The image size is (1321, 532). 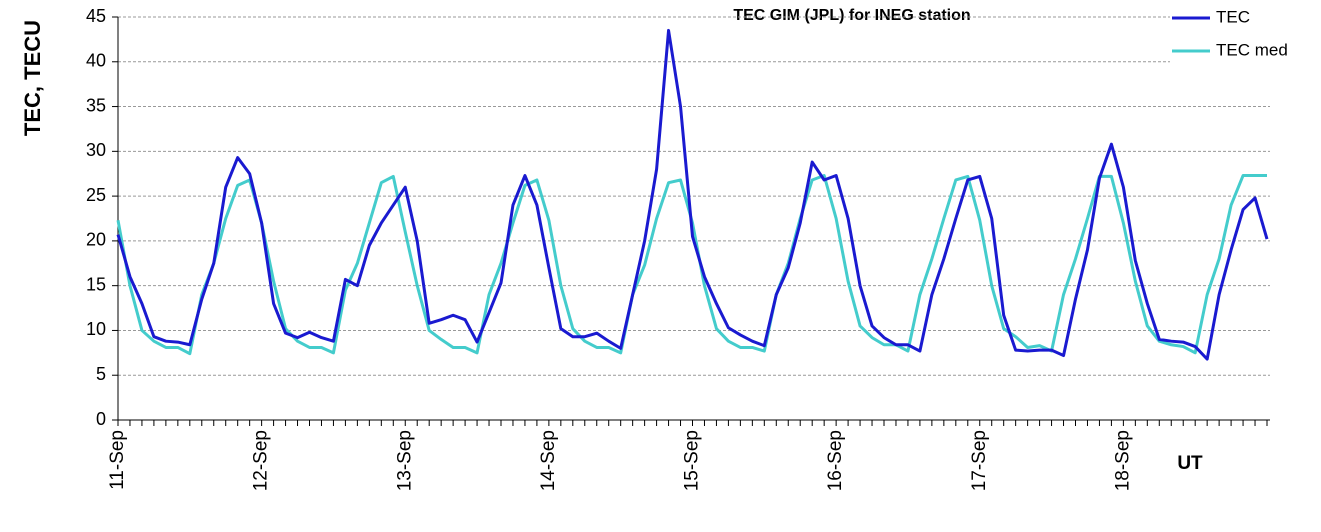 I want to click on x-tick-label: 12-Sep, so click(x=261, y=460).